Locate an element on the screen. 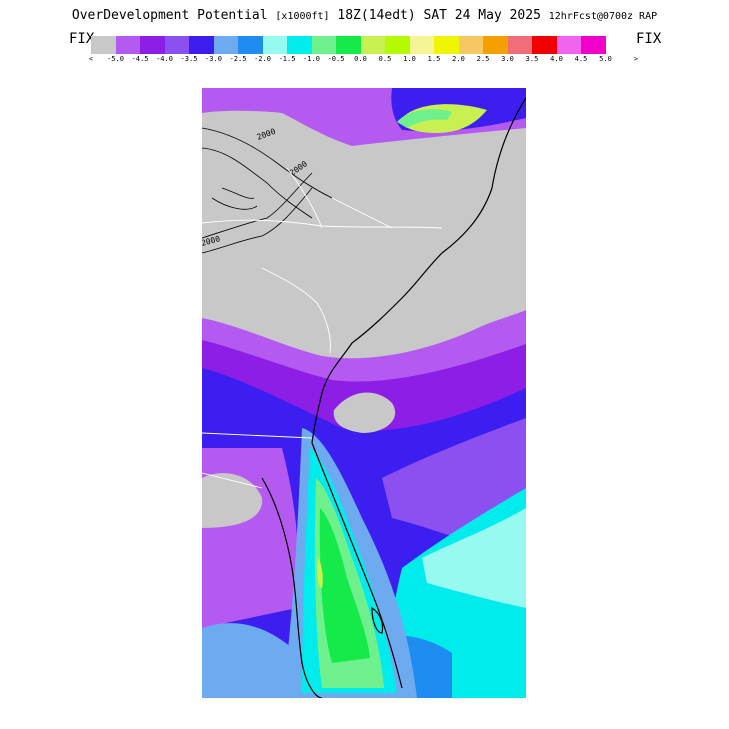 The width and height of the screenshot is (729, 729). colorbar-tick-label: 3.5 is located at coordinates (532, 59).